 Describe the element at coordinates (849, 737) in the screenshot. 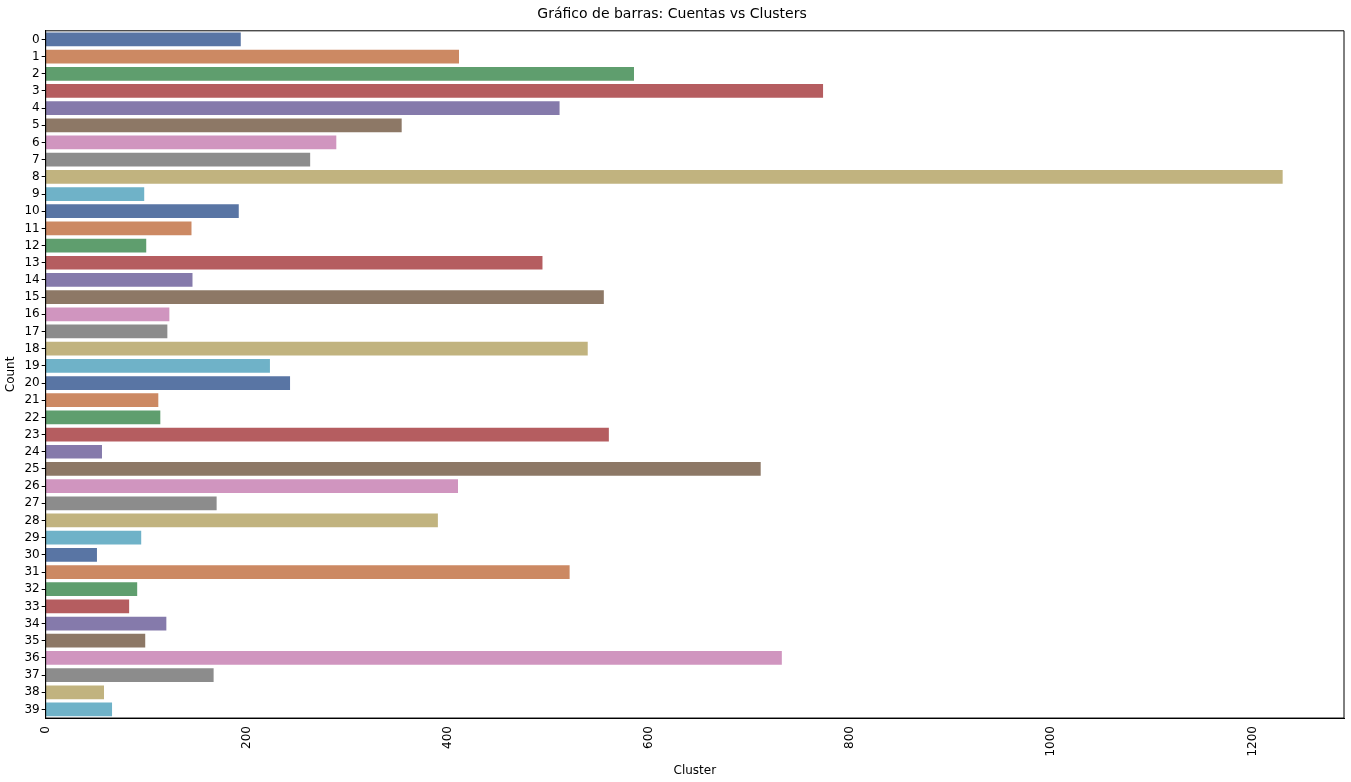

I see `x-tick-label: 800` at that location.